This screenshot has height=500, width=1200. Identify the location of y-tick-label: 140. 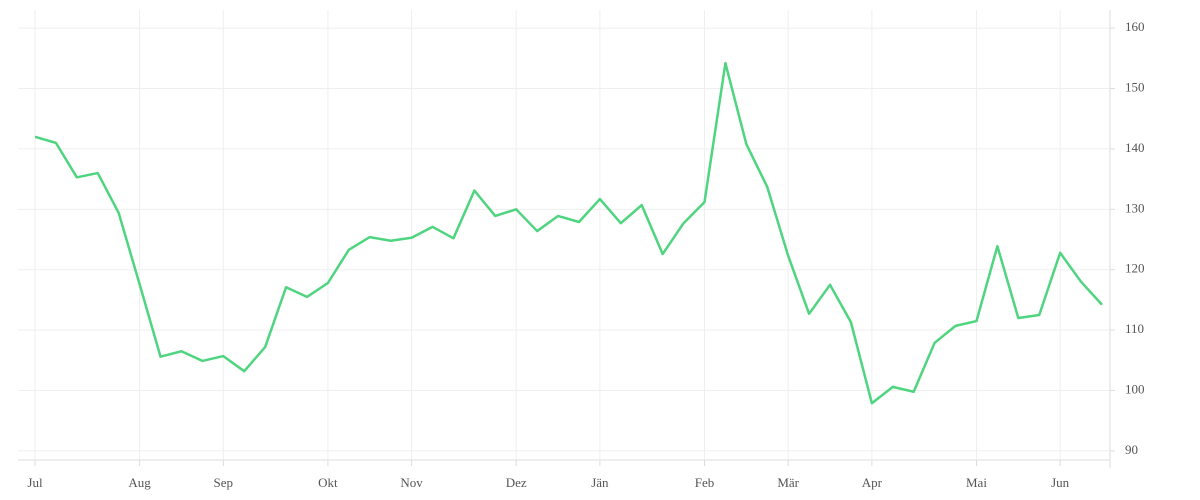
(1135, 147).